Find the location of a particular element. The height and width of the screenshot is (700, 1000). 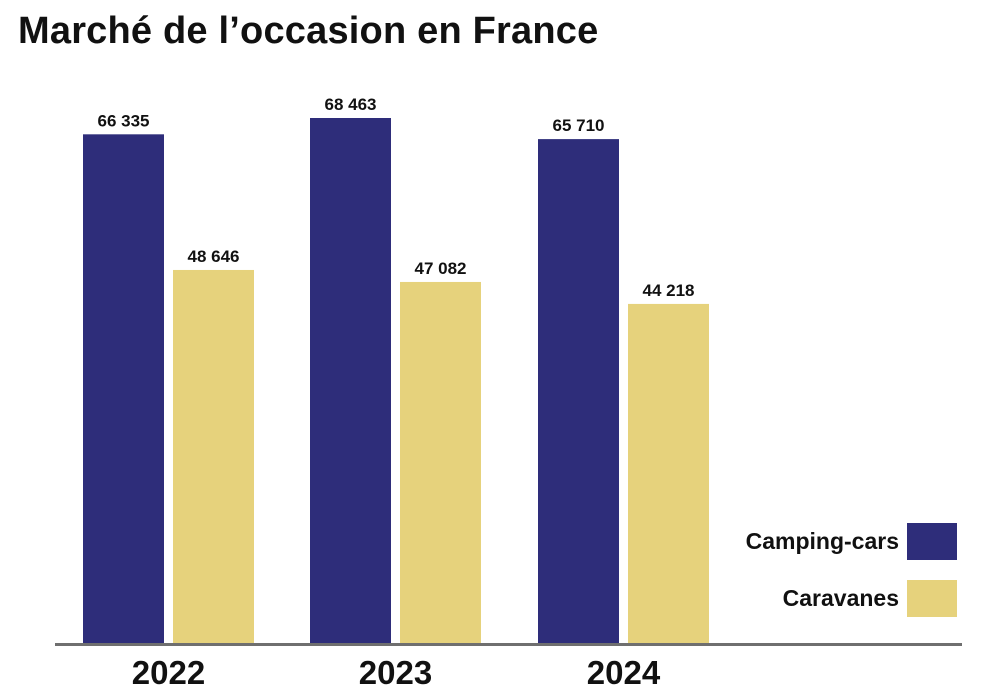

bar-value-label: 48 646 is located at coordinates (214, 256).